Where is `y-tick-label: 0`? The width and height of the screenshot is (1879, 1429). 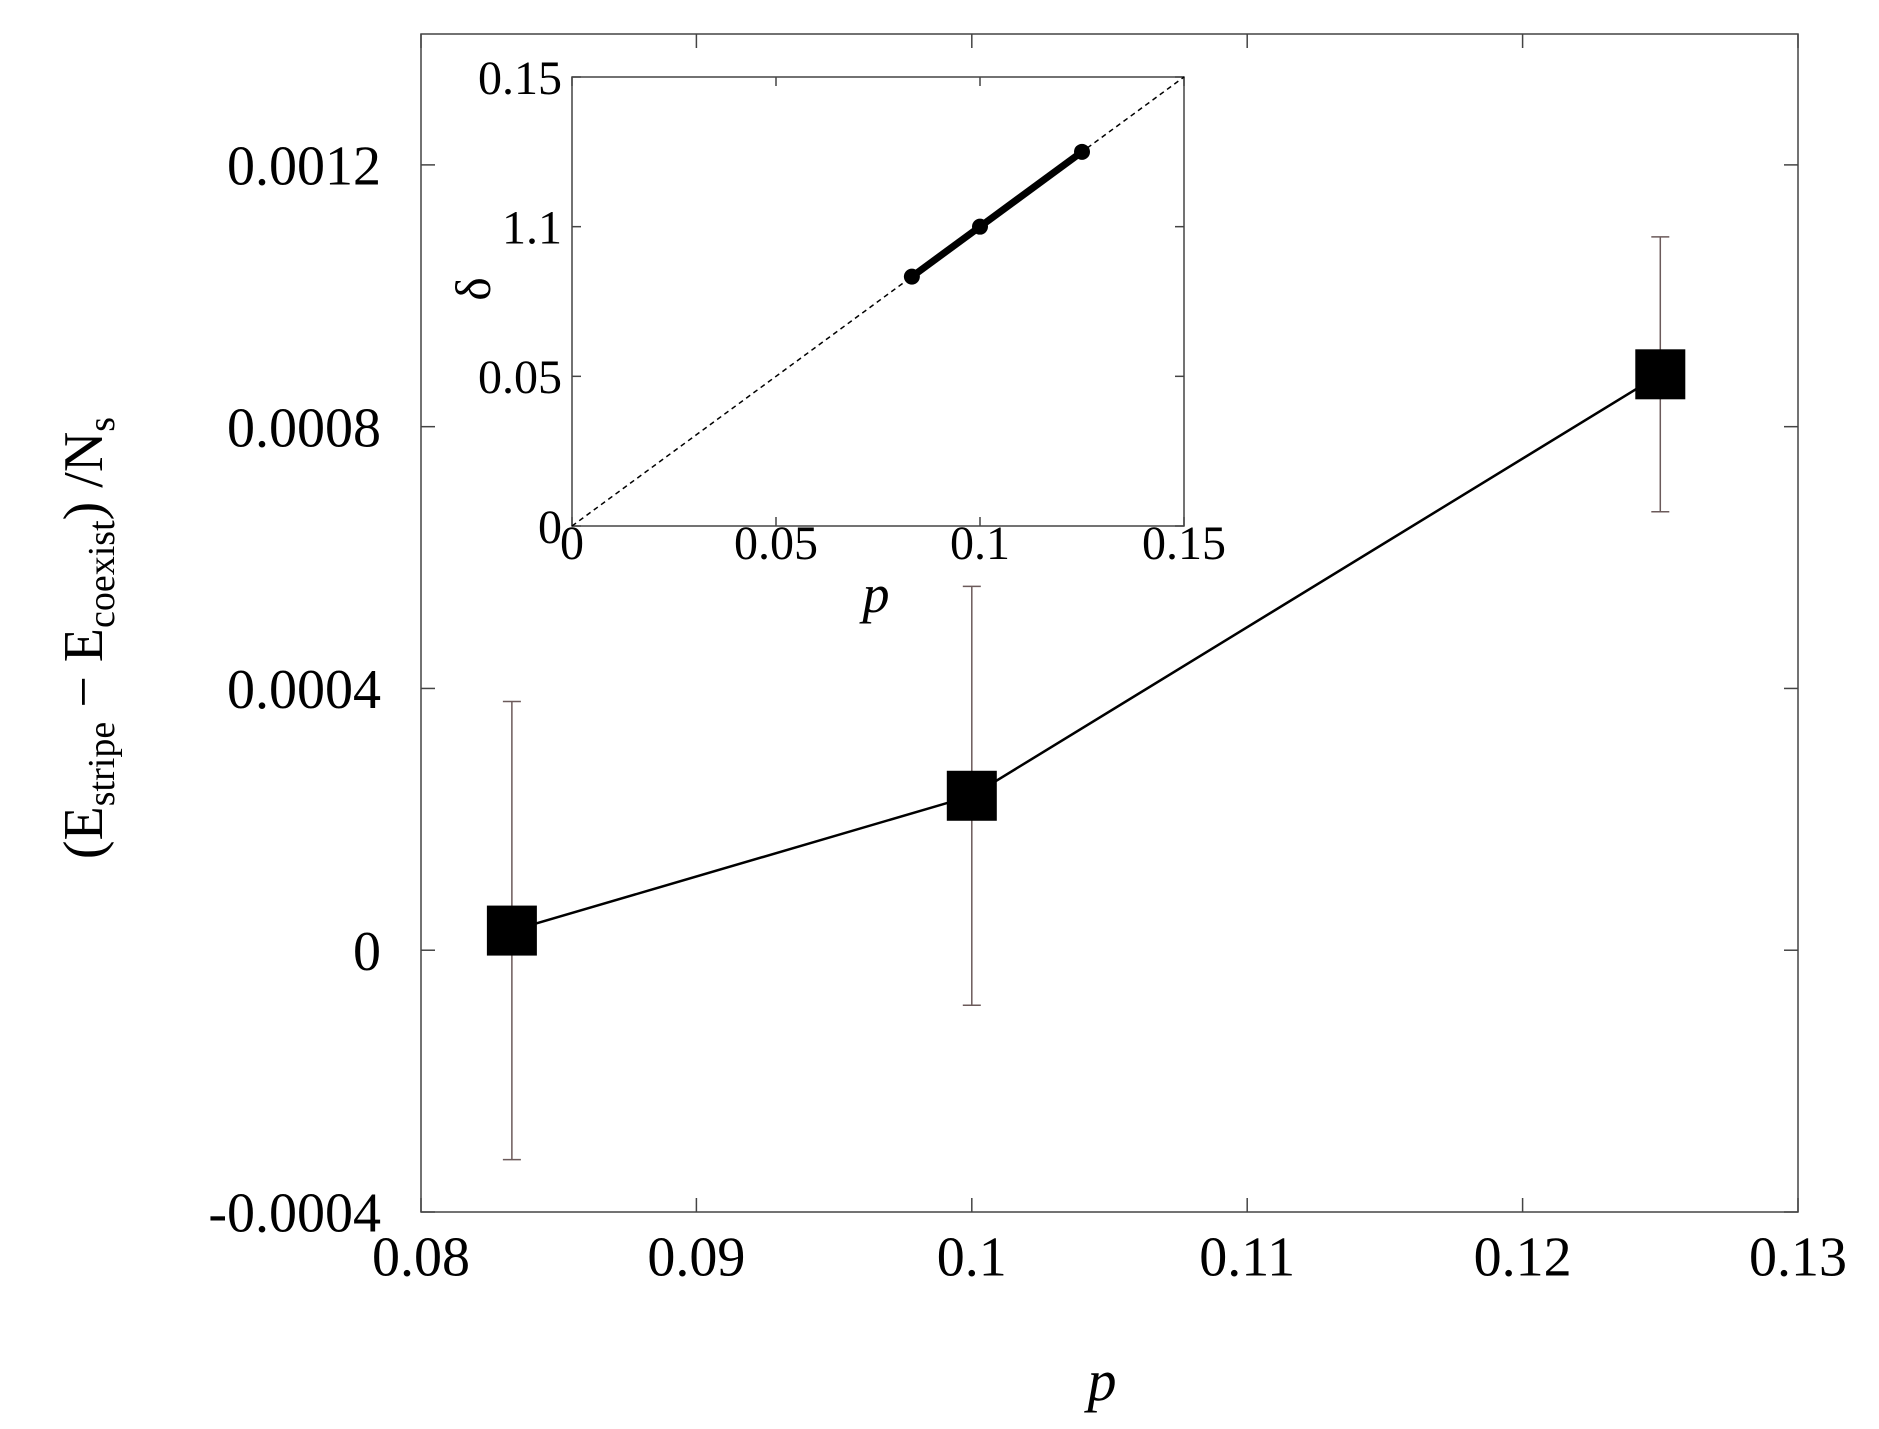
y-tick-label: 0 is located at coordinates (367, 952).